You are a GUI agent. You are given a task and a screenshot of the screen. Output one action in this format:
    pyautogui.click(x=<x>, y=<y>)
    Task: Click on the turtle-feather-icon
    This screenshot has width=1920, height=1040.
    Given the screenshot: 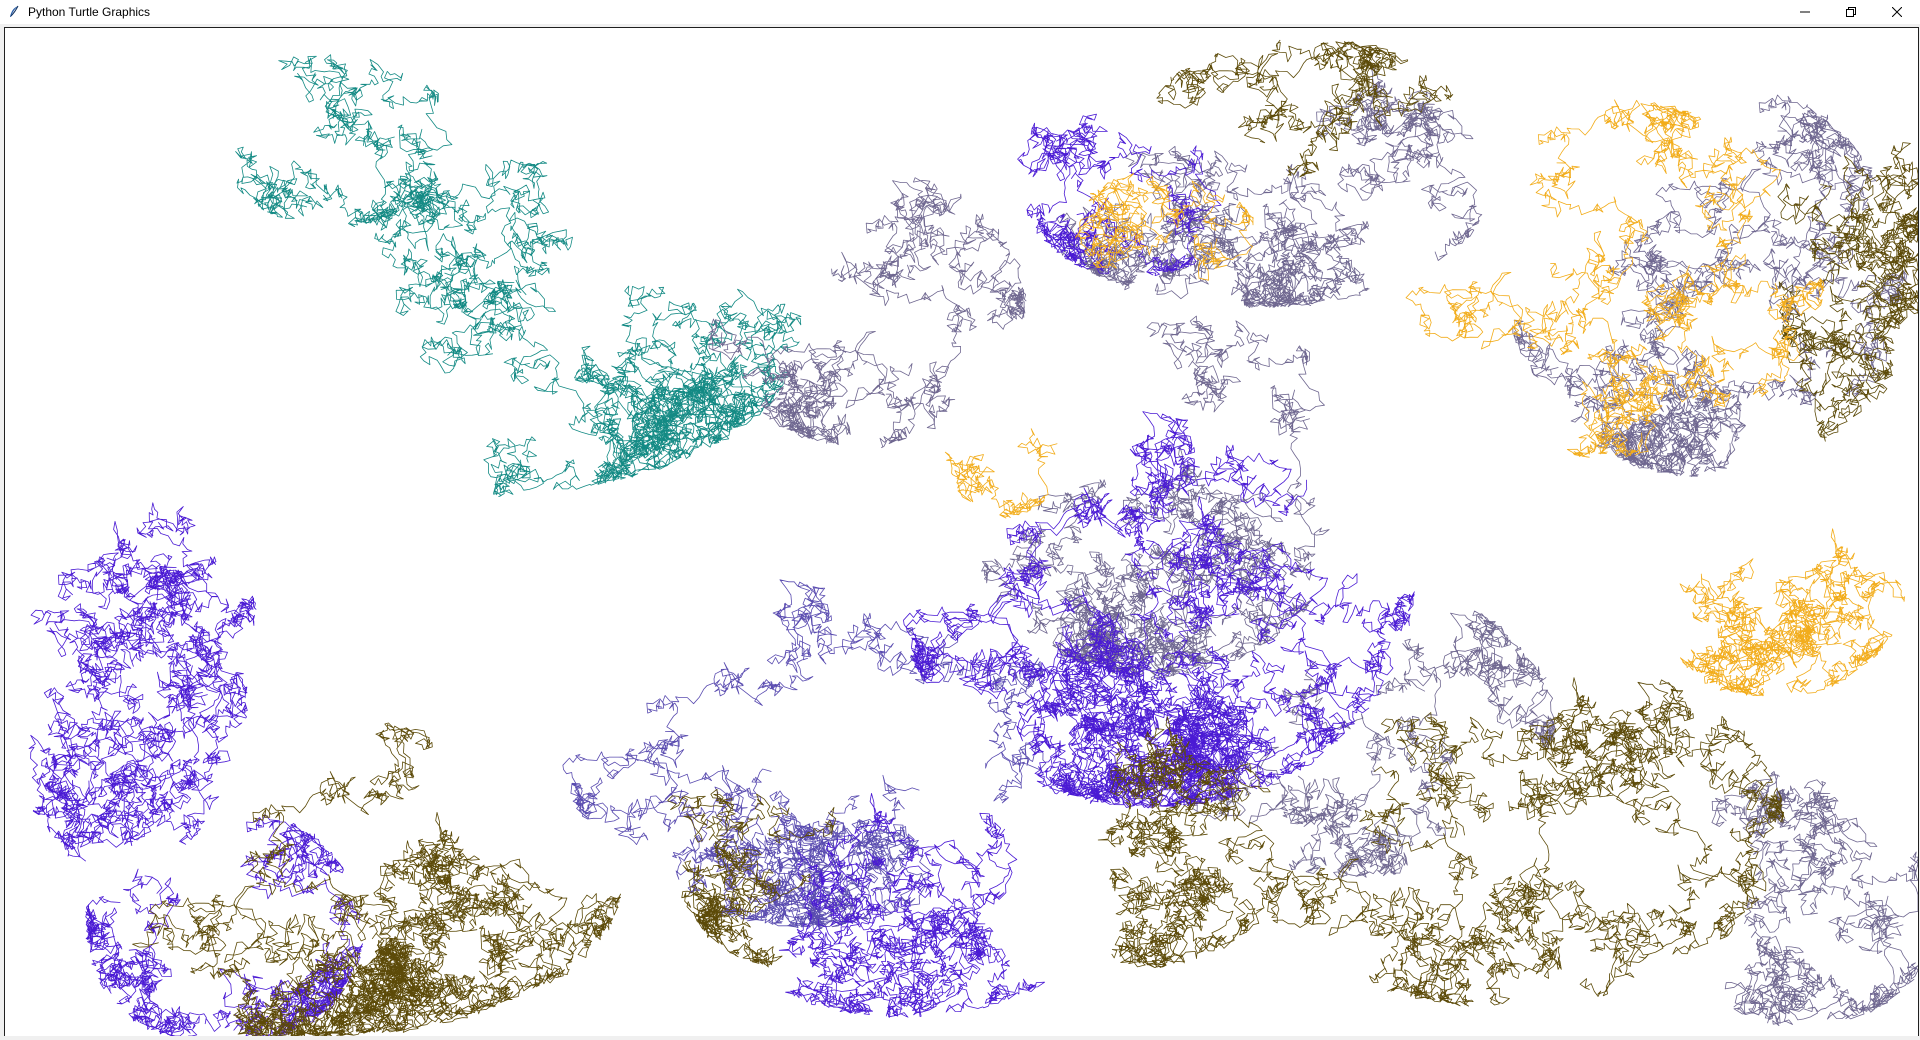 What is the action you would take?
    pyautogui.click(x=14, y=12)
    